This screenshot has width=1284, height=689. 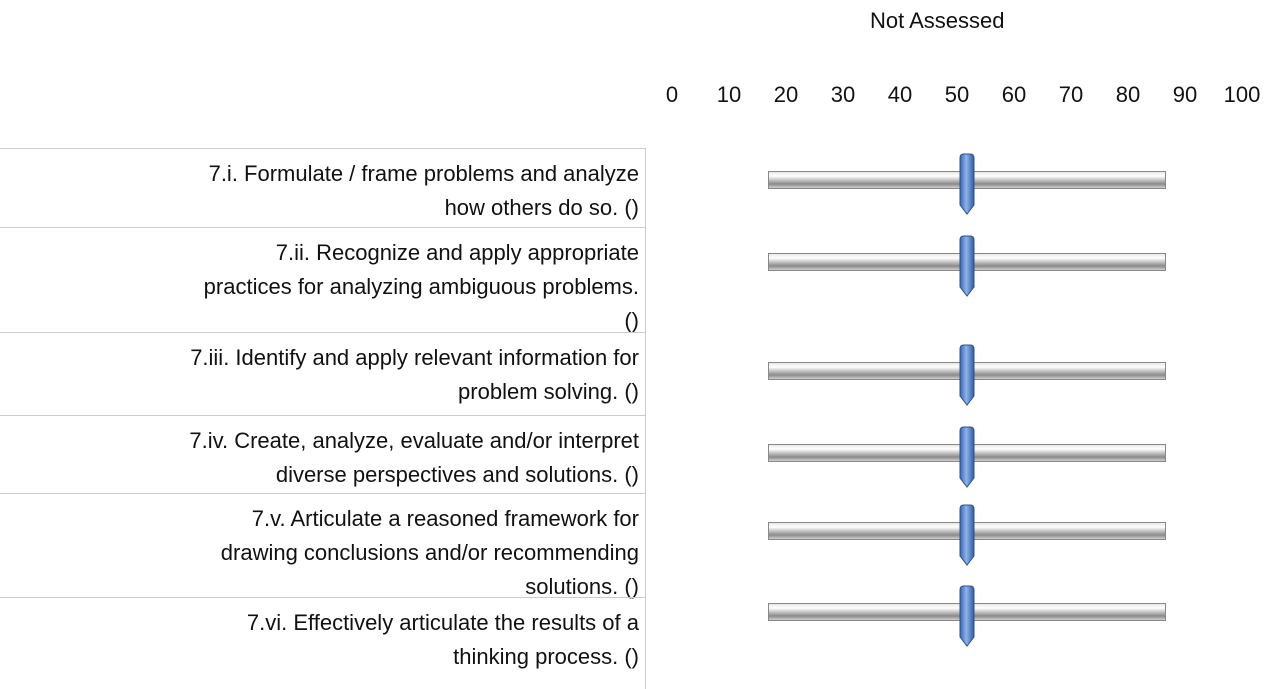 What do you see at coordinates (1185, 94) in the screenshot?
I see `scale-tick: 90` at bounding box center [1185, 94].